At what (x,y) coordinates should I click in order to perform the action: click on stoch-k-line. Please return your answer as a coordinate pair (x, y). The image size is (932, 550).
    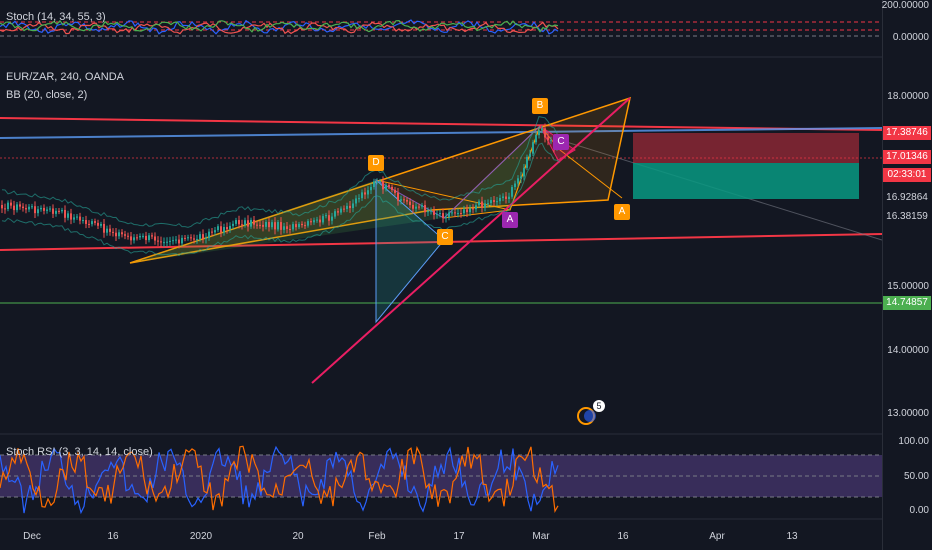
    Looking at the image, I should click on (279, 27).